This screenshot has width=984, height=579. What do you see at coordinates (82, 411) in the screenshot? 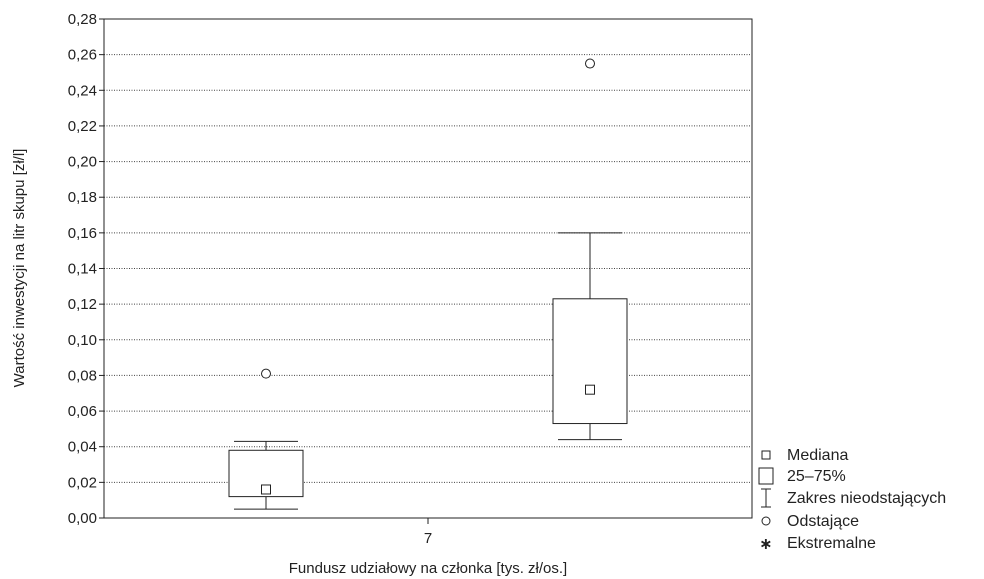
I see `y-tick-label: 0,06` at bounding box center [82, 411].